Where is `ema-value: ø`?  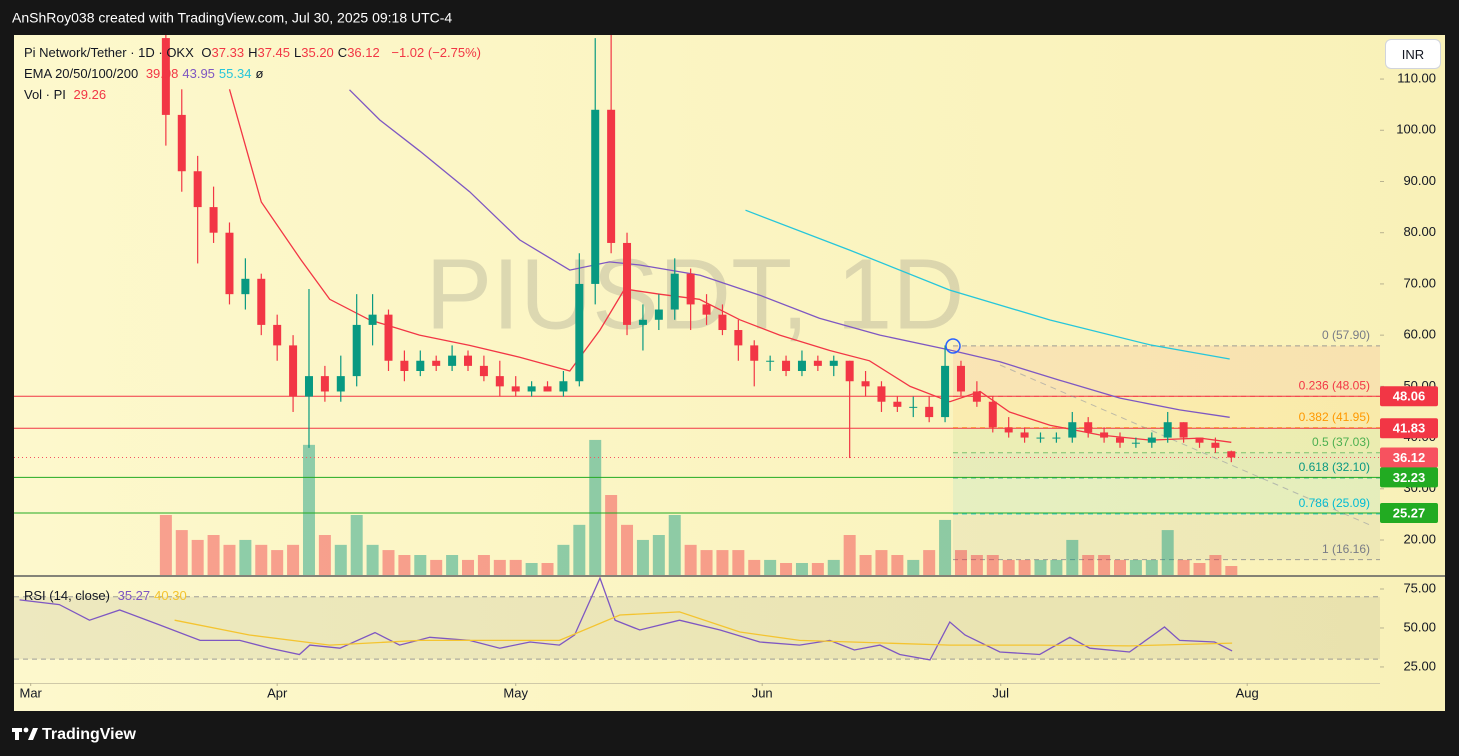 ema-value: ø is located at coordinates (259, 73).